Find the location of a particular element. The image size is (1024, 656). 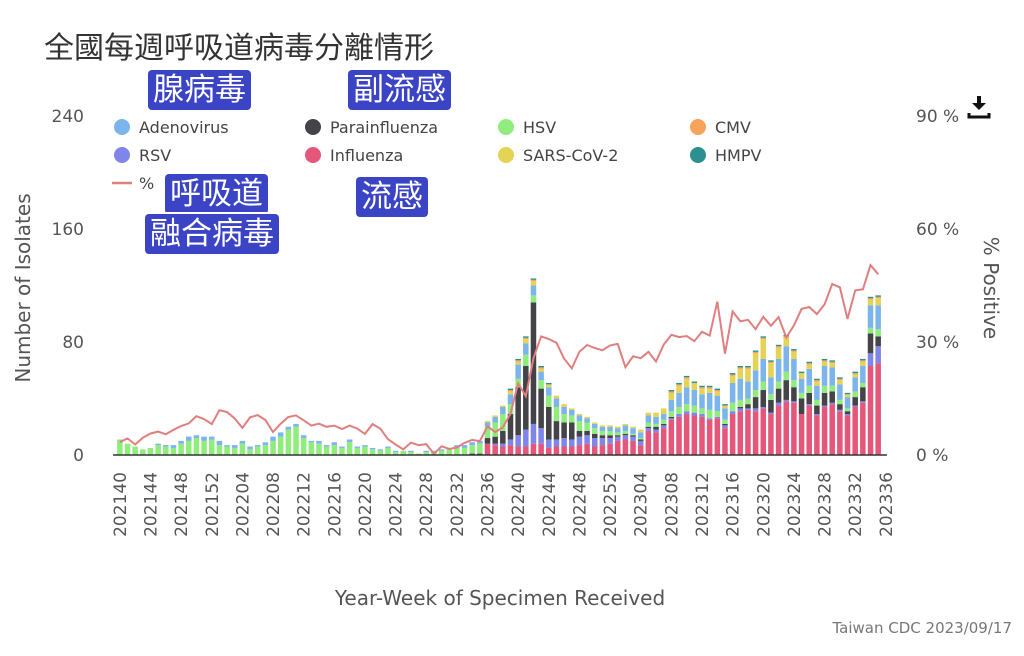

legend-label: % is located at coordinates (146, 183).